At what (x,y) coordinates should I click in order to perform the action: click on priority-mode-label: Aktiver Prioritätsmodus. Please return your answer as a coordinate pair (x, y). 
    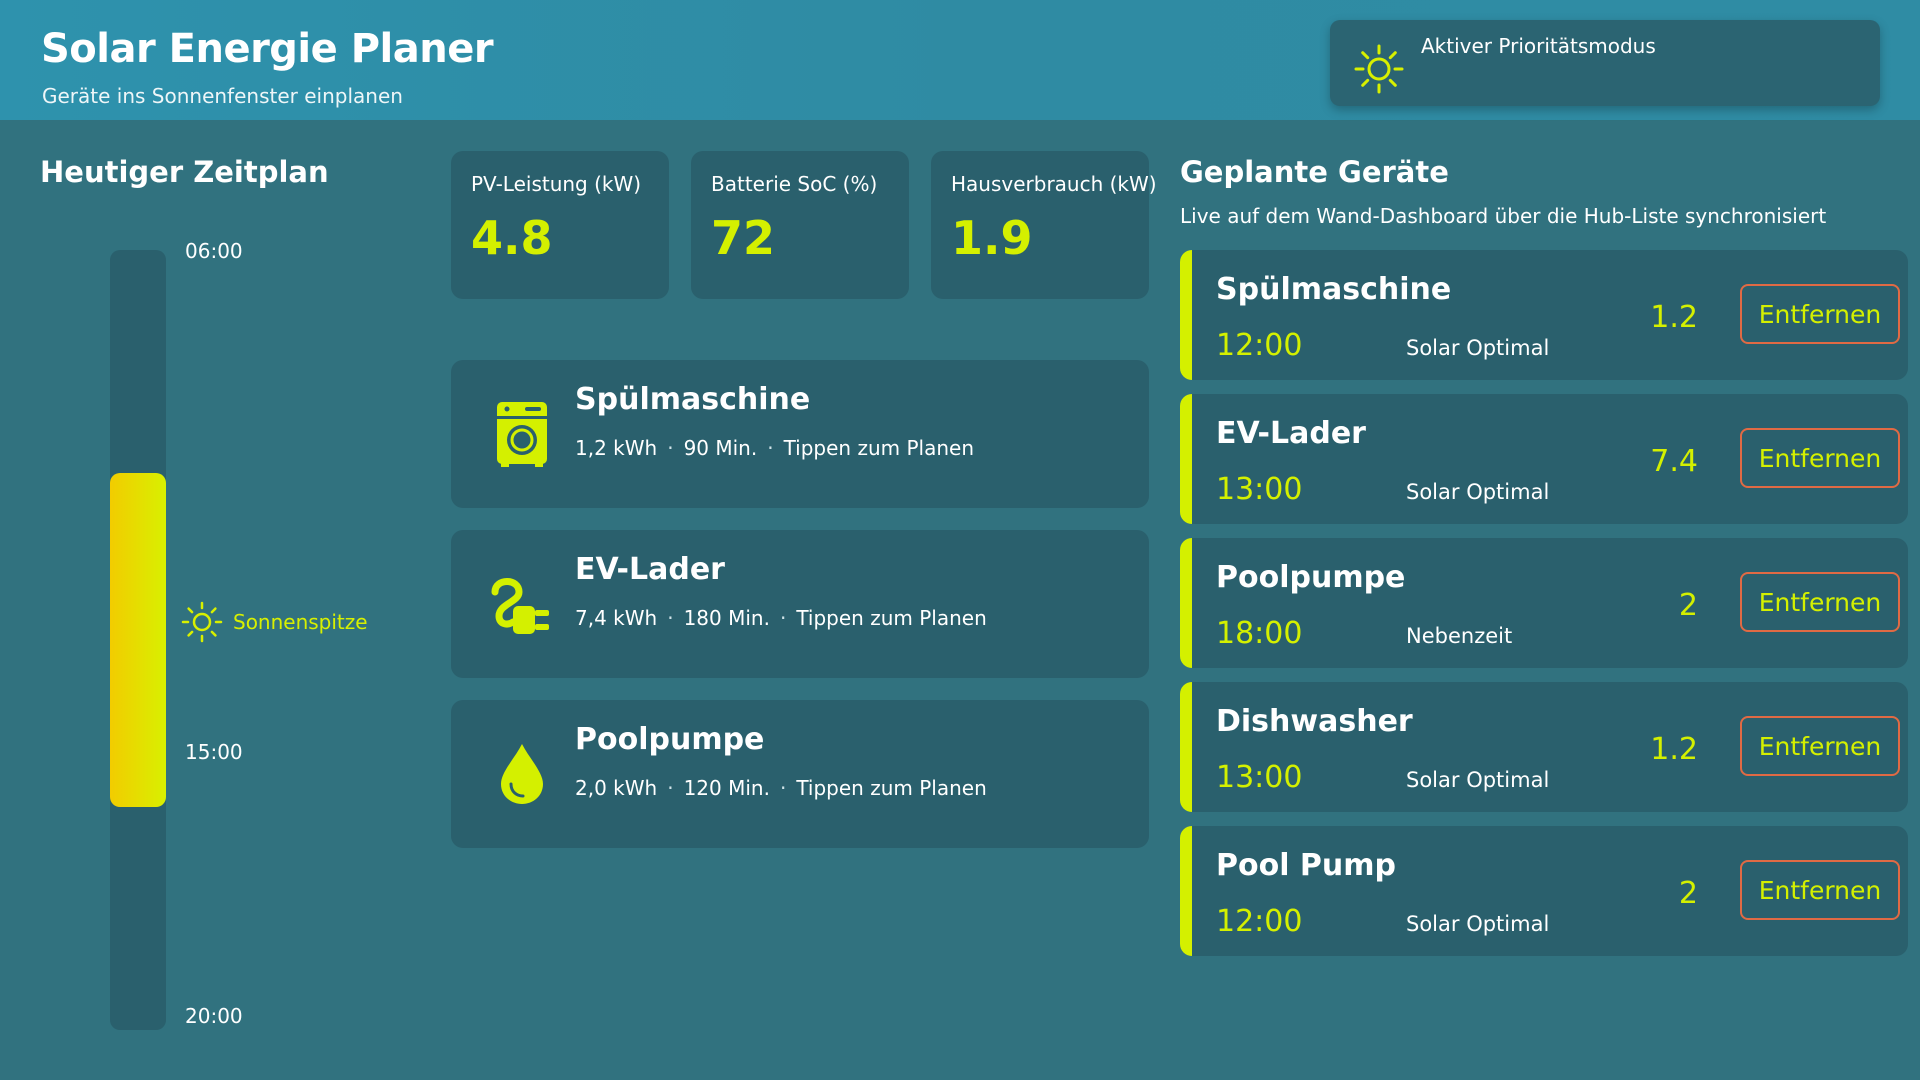
    Looking at the image, I should click on (1538, 46).